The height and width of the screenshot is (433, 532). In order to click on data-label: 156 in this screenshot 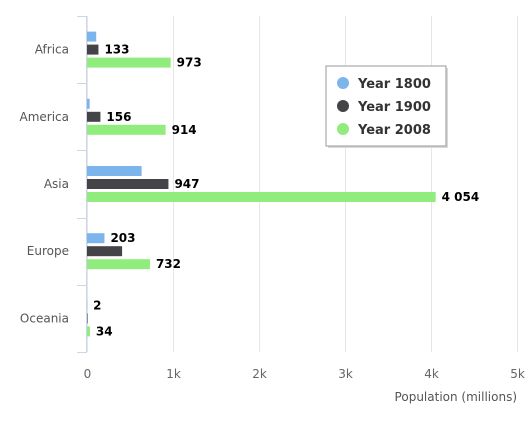, I will do `click(118, 117)`.